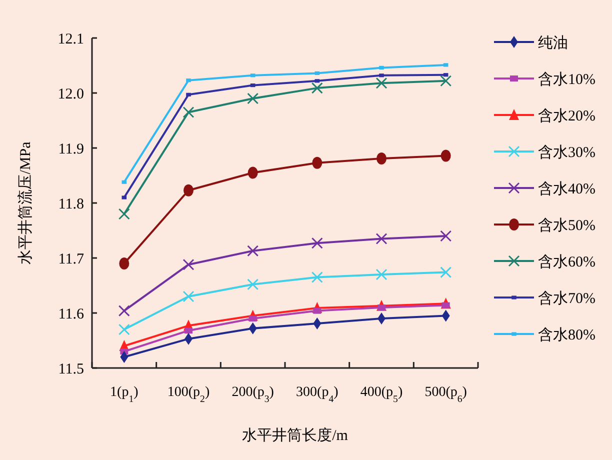 Image resolution: width=612 pixels, height=460 pixels. I want to click on x-tick-label: 500(p$_{6}$), so click(446, 394).